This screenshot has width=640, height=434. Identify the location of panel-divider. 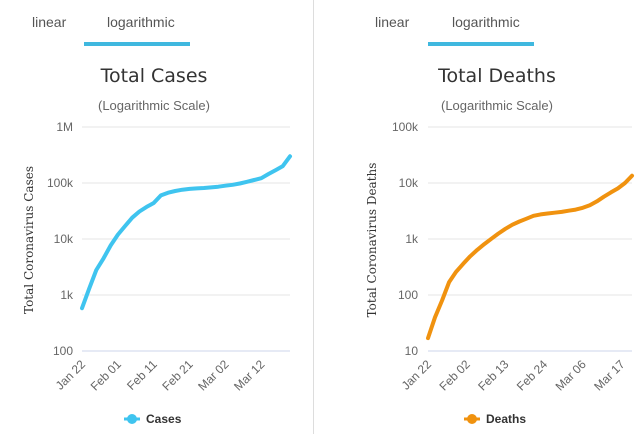
(313, 217).